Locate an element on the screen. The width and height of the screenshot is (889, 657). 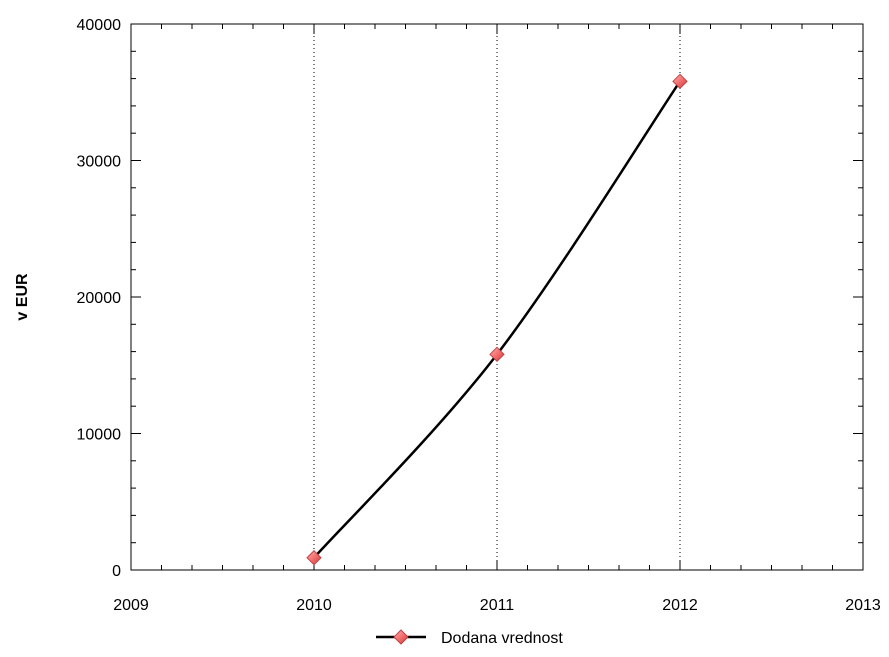
data-point-marker-2012 is located at coordinates (680, 81).